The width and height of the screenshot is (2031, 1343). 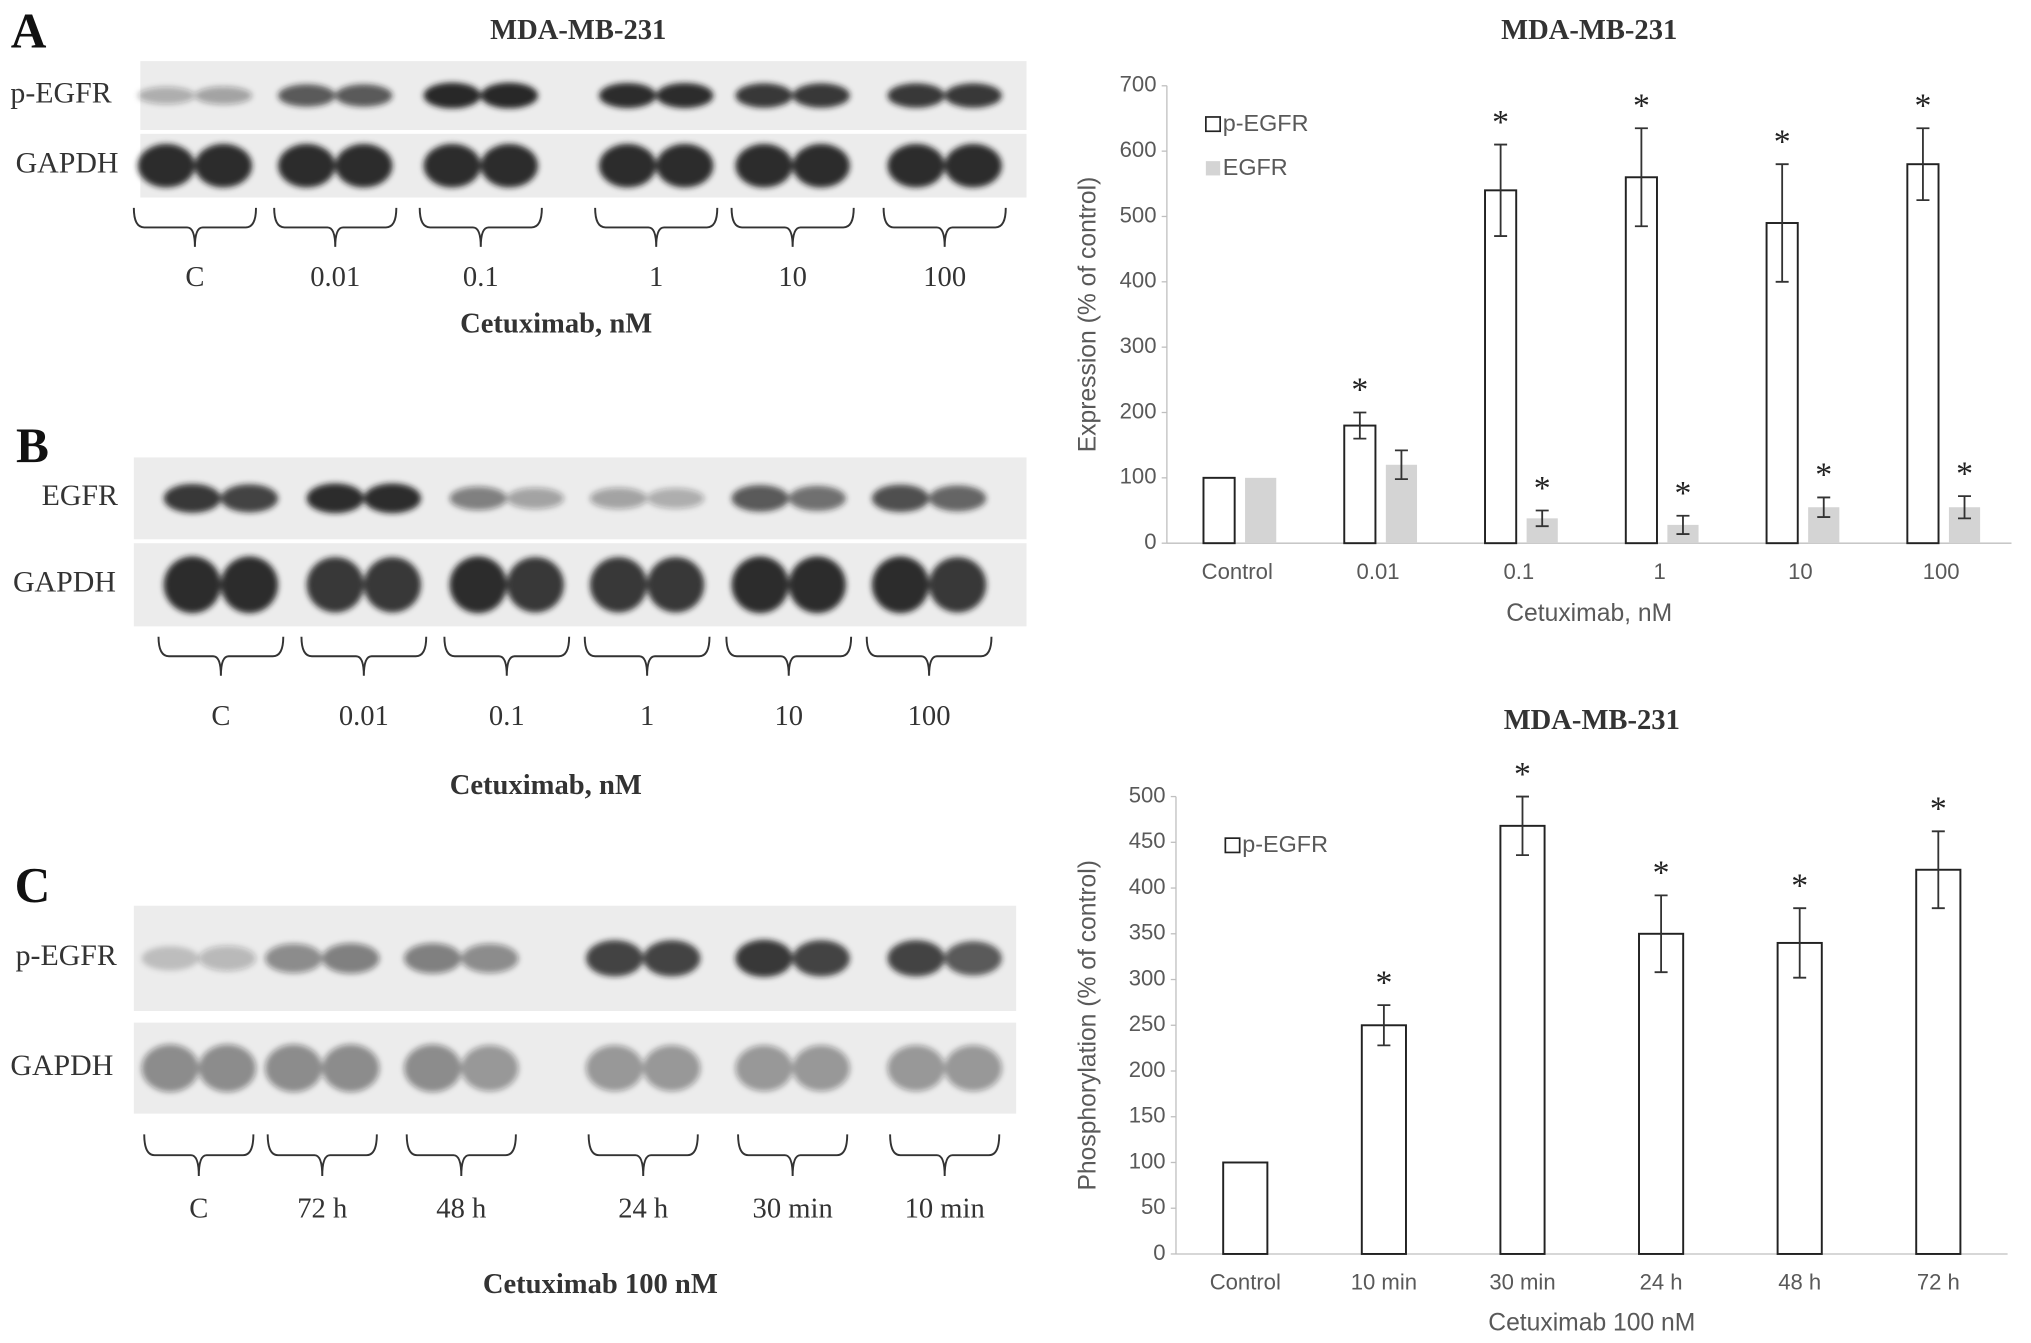 I want to click on x-axis-label: Cetuximab 100 nM, so click(x=1591, y=1323).